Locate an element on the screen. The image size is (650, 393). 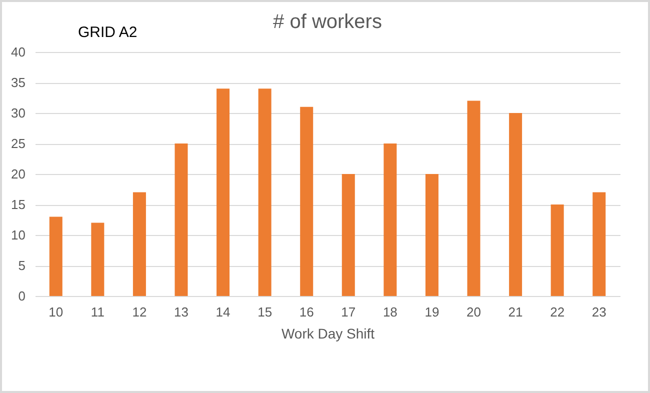
y-tick-label: 15 is located at coordinates (18, 204).